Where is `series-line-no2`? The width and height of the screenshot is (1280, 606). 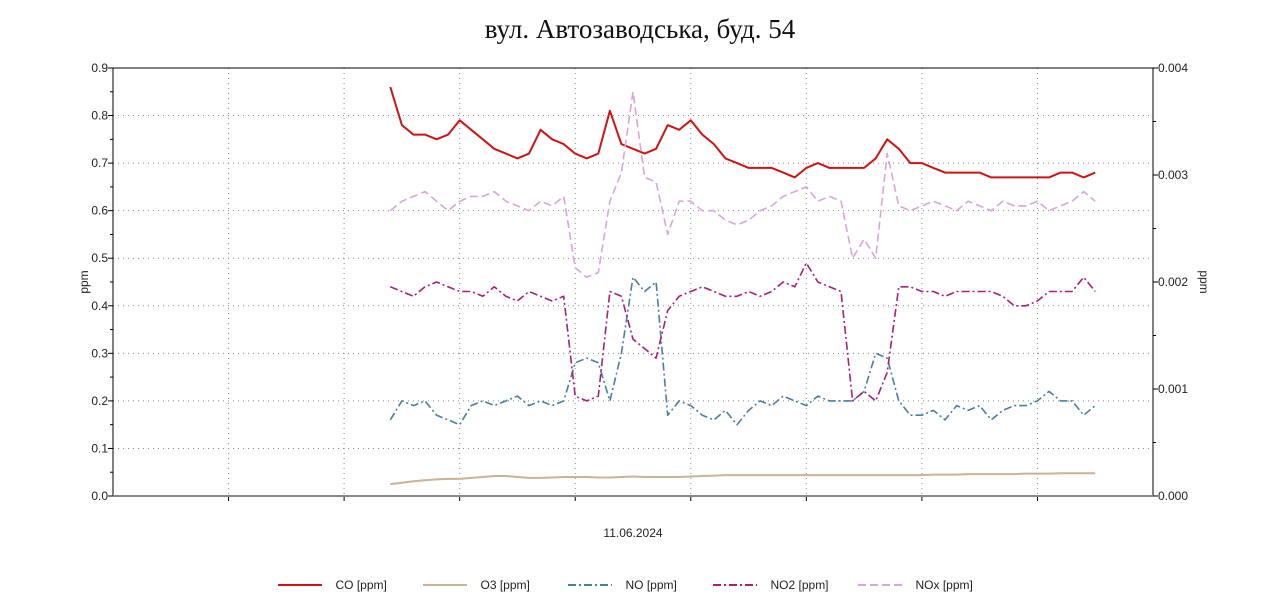
series-line-no2 is located at coordinates (742, 332).